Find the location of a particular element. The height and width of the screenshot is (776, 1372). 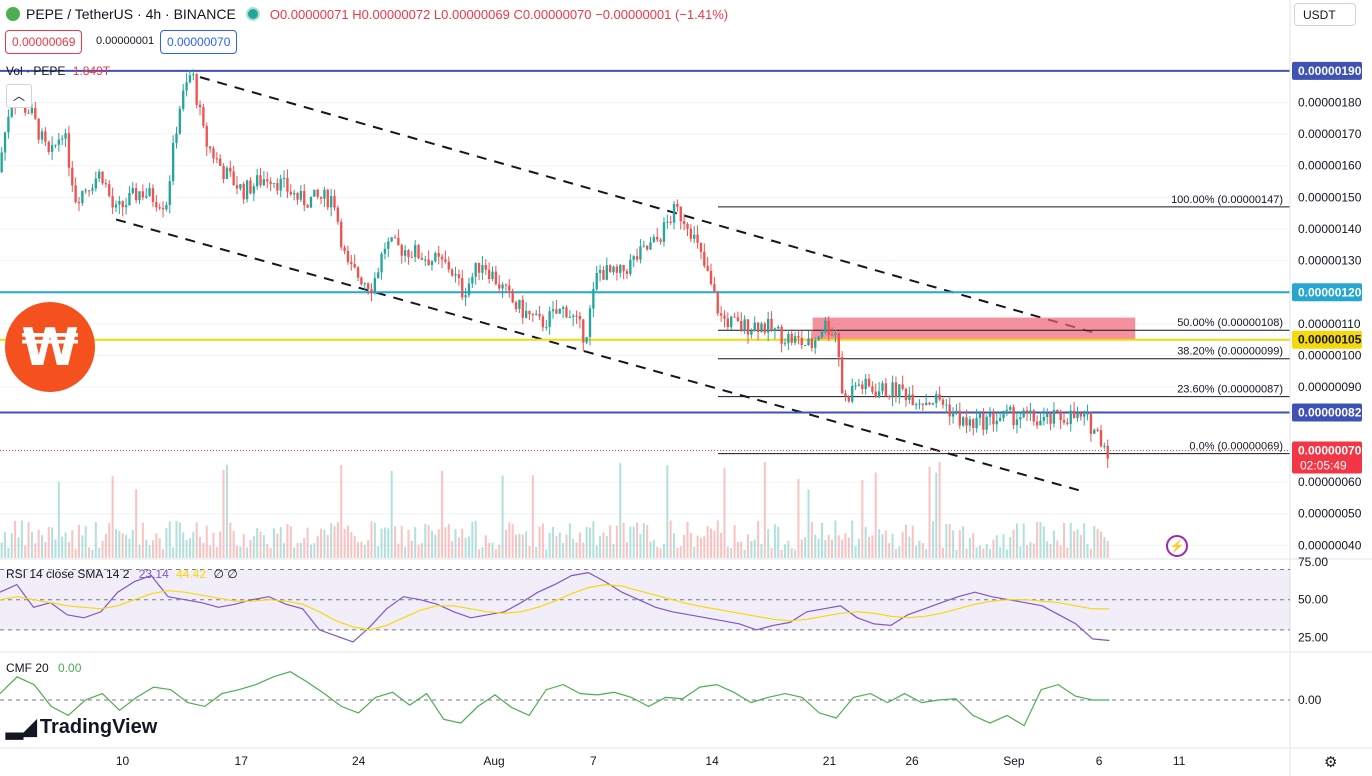

currency-select: USDT is located at coordinates (1325, 14).